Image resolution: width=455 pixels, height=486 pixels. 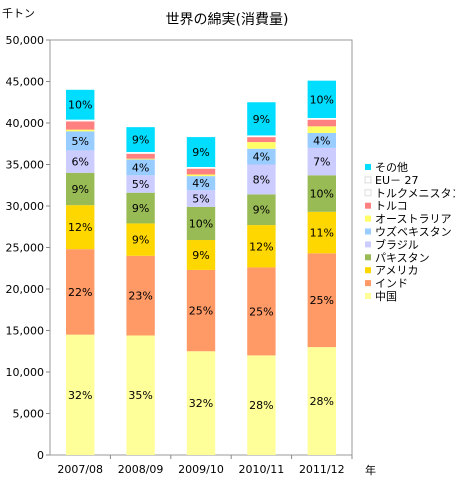 I want to click on y-tick-label: 10,000, so click(x=25, y=372).